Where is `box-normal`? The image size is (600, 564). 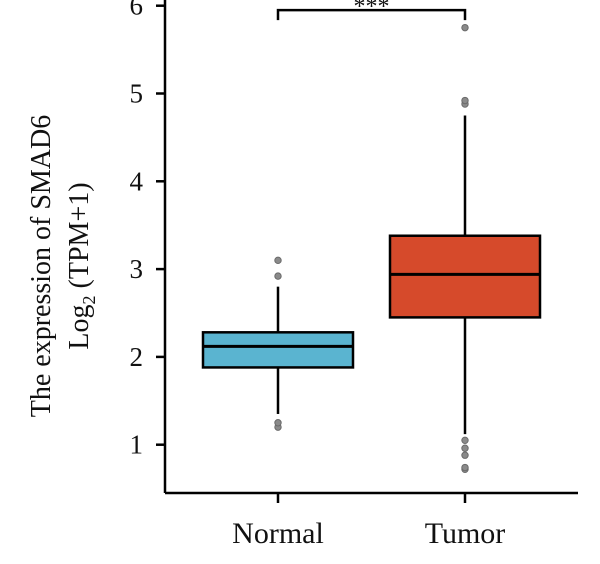 box-normal is located at coordinates (278, 343).